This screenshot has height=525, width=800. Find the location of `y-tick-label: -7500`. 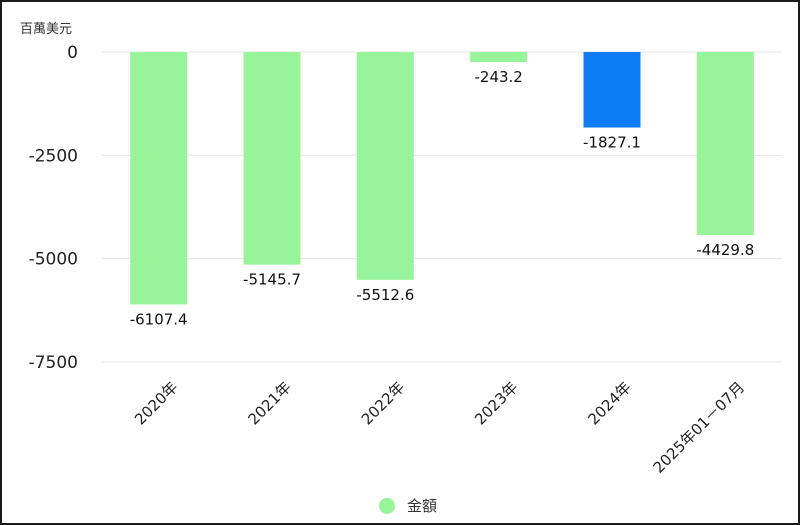

y-tick-label: -7500 is located at coordinates (53, 363).